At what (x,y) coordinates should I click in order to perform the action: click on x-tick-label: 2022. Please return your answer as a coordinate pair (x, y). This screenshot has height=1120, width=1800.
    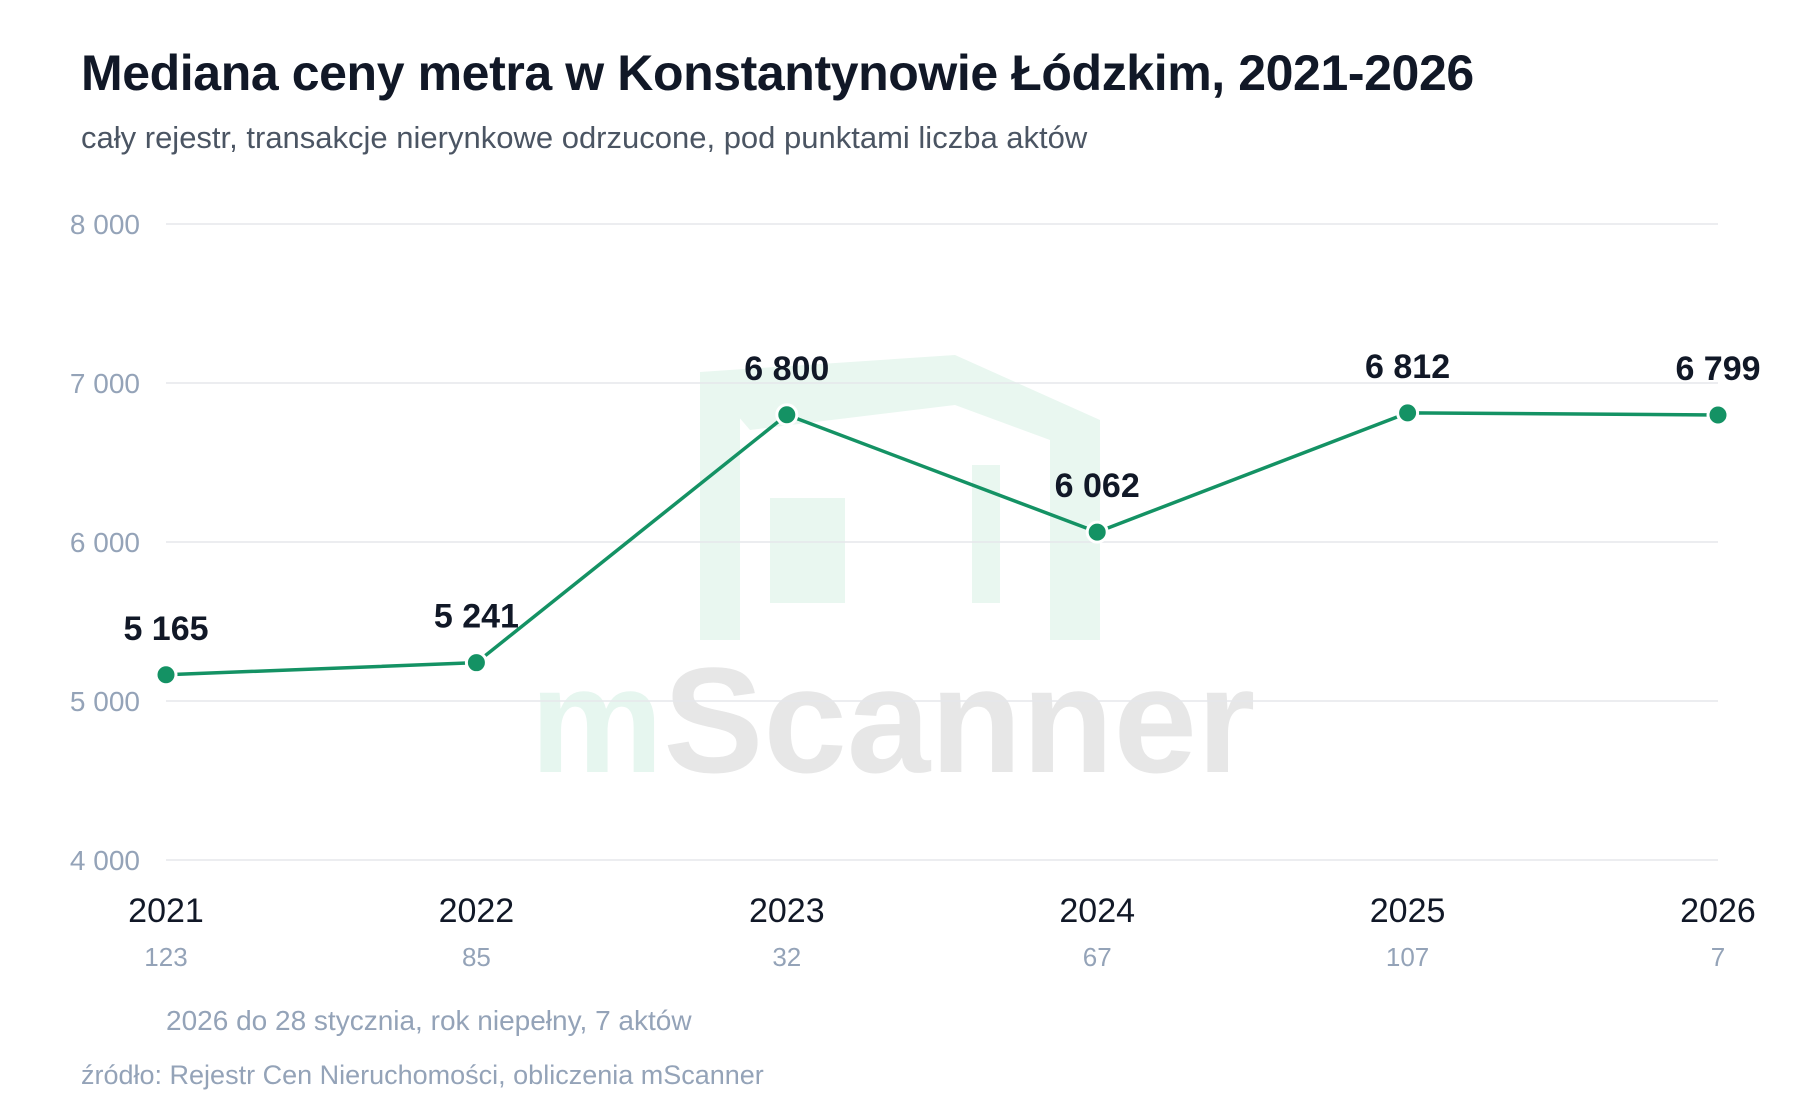
    Looking at the image, I should click on (477, 911).